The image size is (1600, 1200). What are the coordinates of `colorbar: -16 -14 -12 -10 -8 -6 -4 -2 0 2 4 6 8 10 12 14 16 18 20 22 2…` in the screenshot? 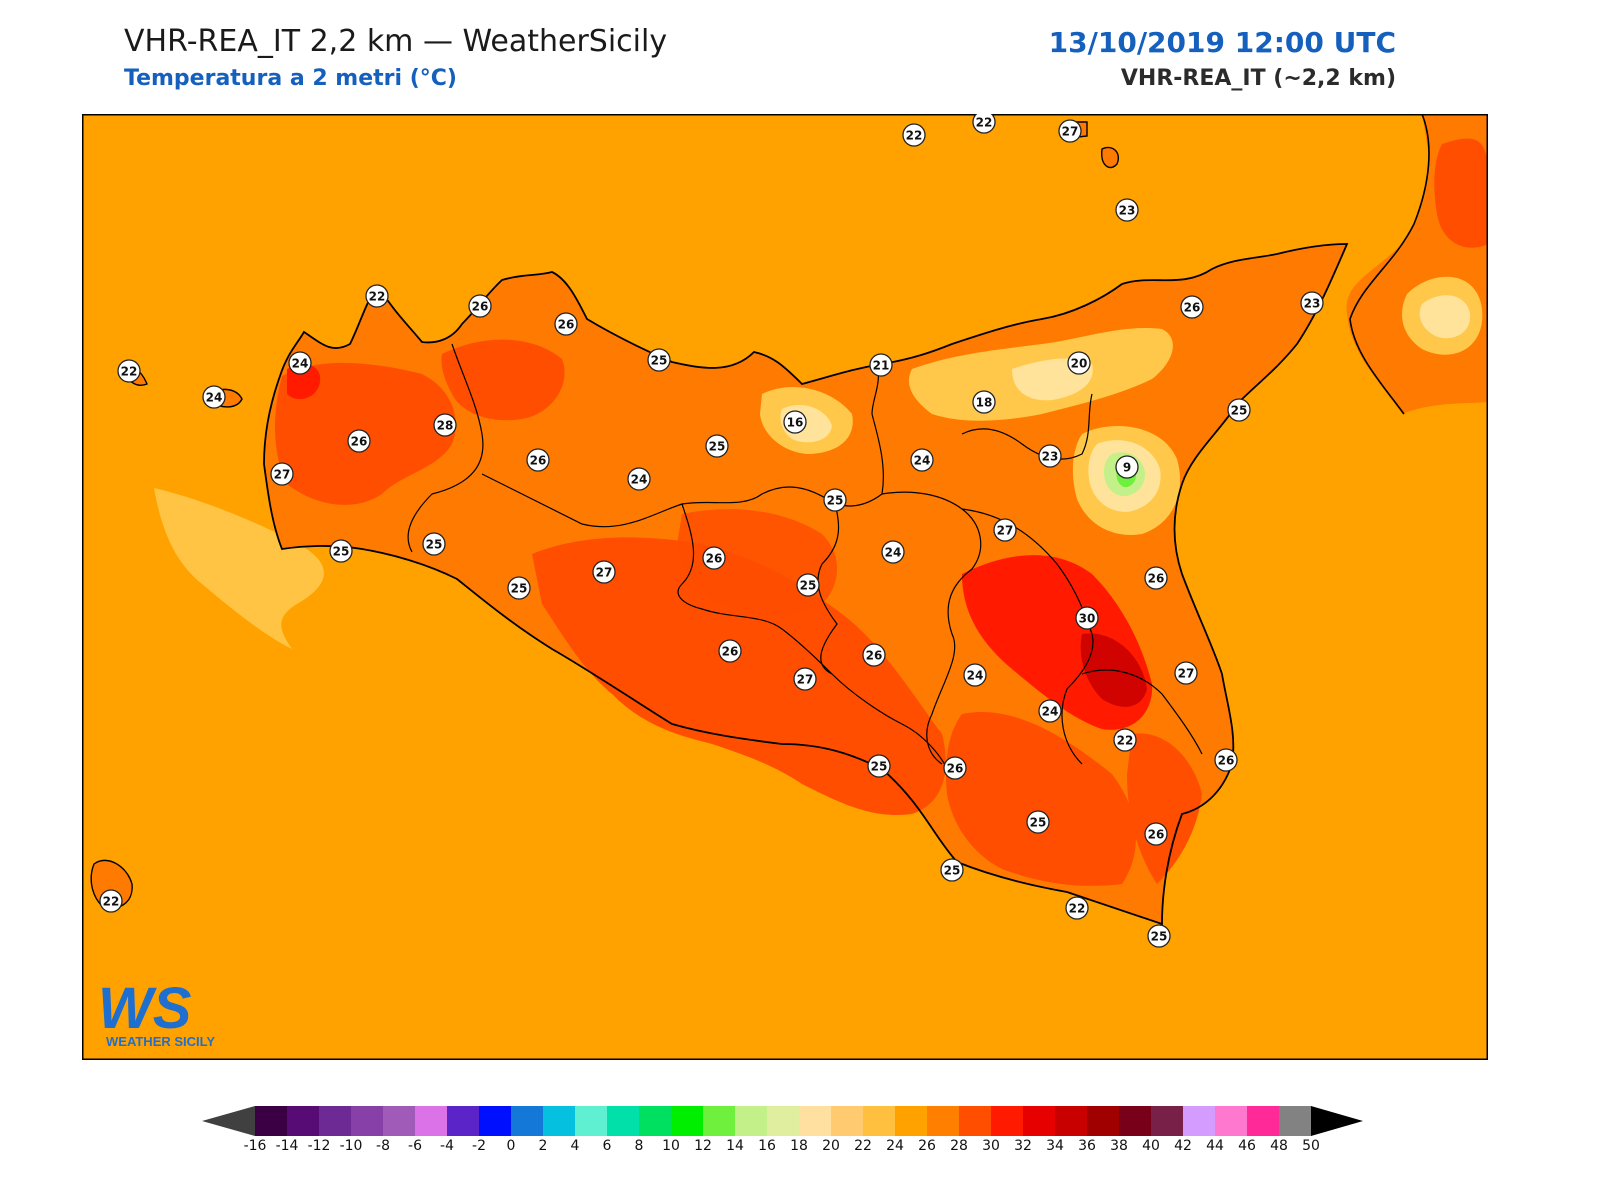 It's located at (782, 1130).